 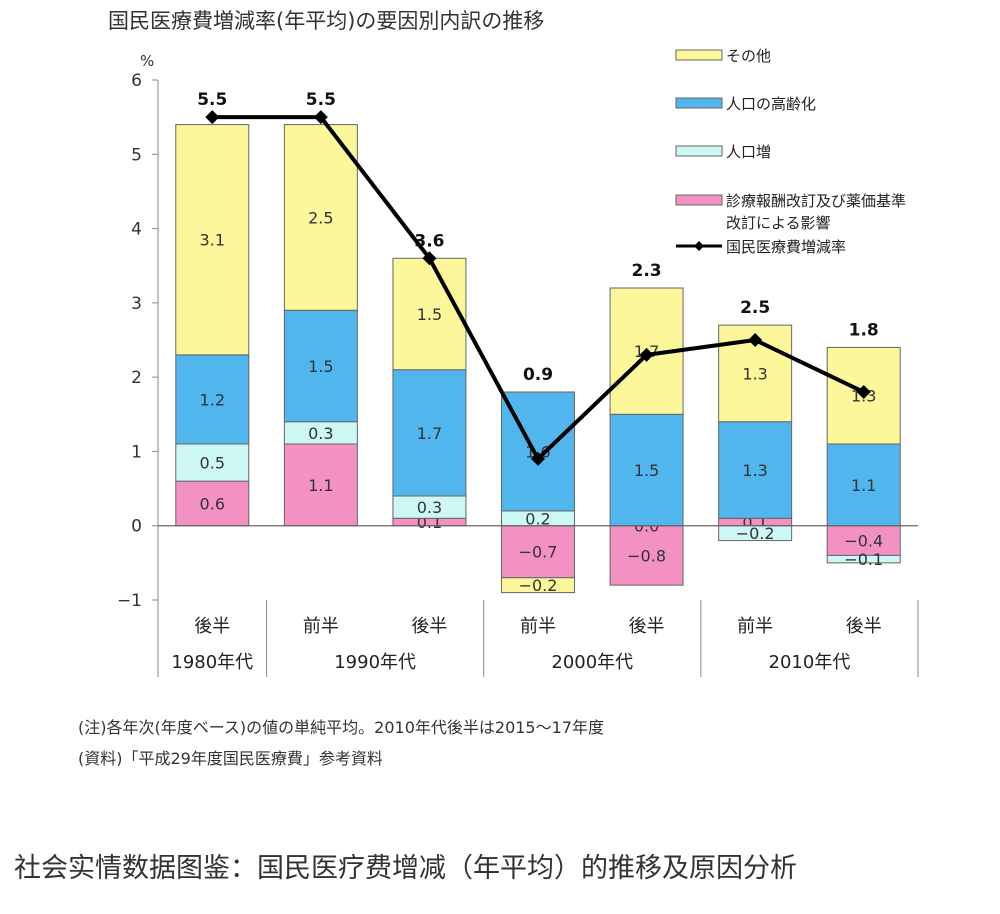 I want to click on bar-segment-label: 2.5, so click(x=320, y=217).